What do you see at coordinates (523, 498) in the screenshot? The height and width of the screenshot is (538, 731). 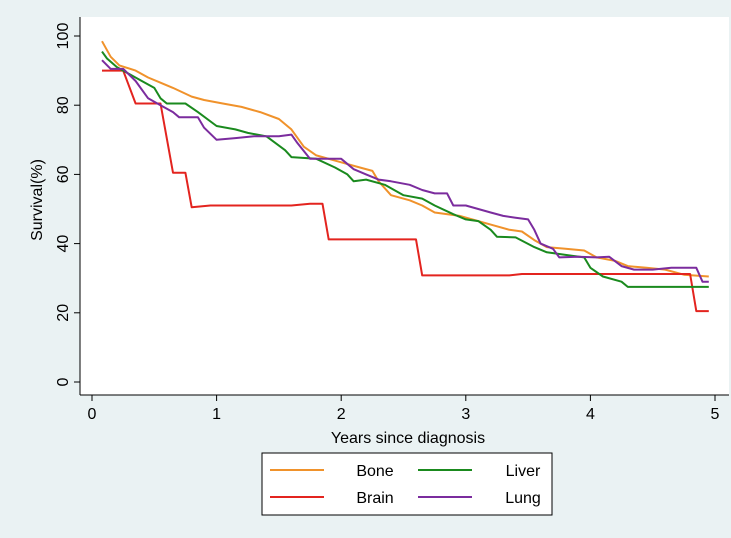 I see `legend-label-lung: Lung` at bounding box center [523, 498].